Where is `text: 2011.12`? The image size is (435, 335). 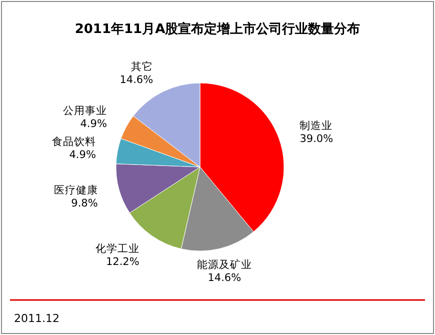
text: 2011.12 is located at coordinates (37, 318).